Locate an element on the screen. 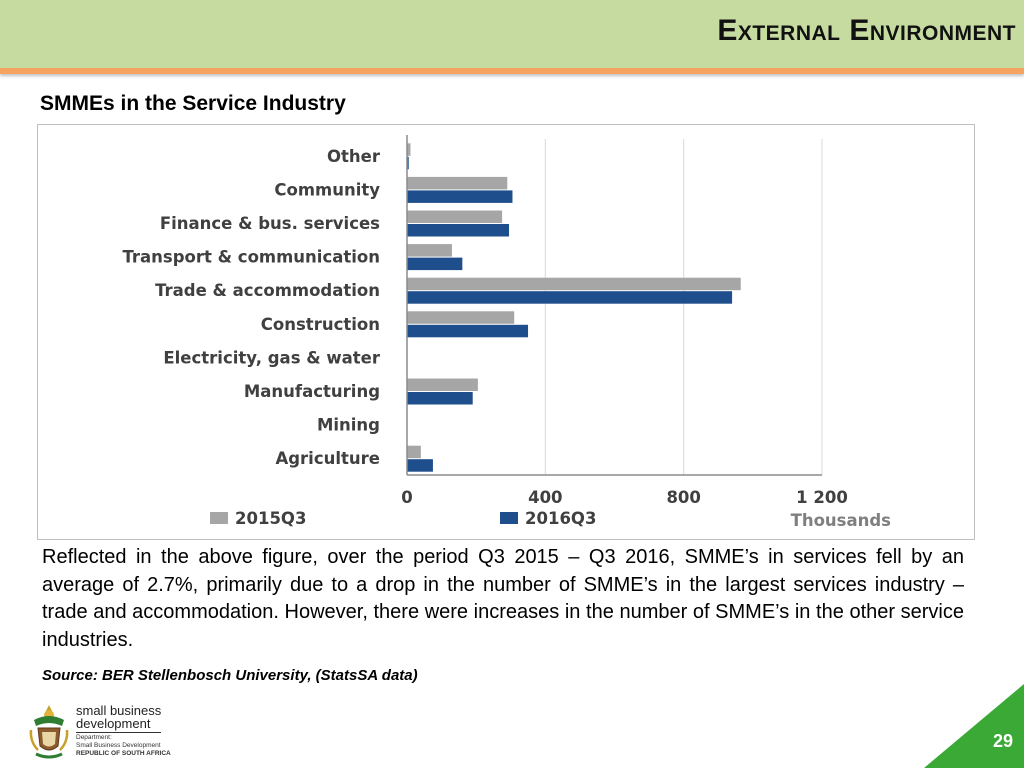  x-tick-label: 0 is located at coordinates (406, 497).